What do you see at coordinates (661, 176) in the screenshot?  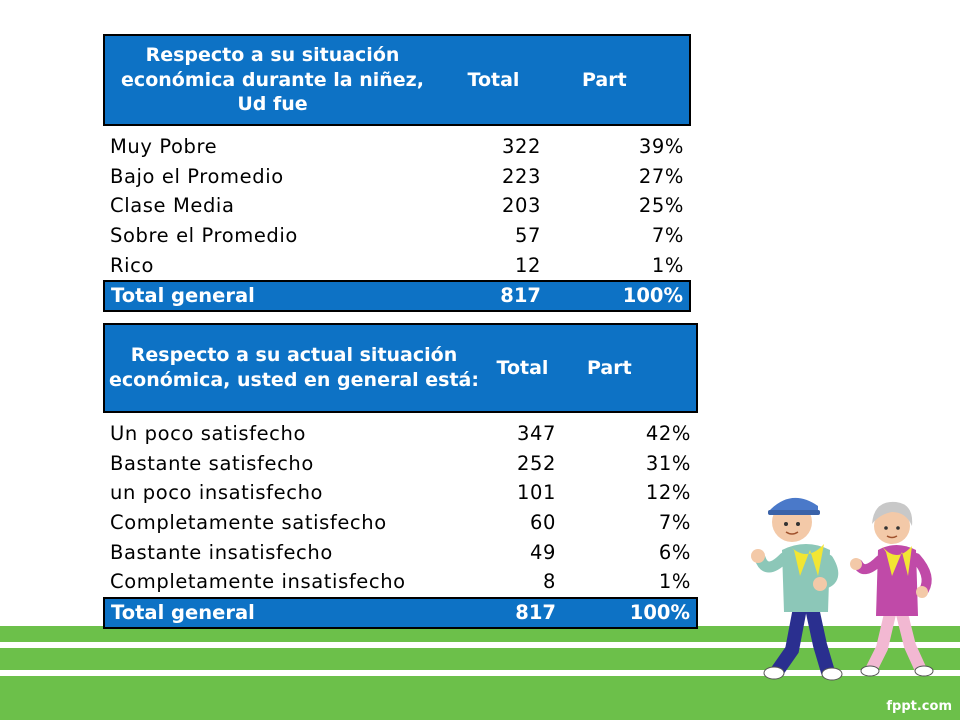 I see `row-part: 27%` at bounding box center [661, 176].